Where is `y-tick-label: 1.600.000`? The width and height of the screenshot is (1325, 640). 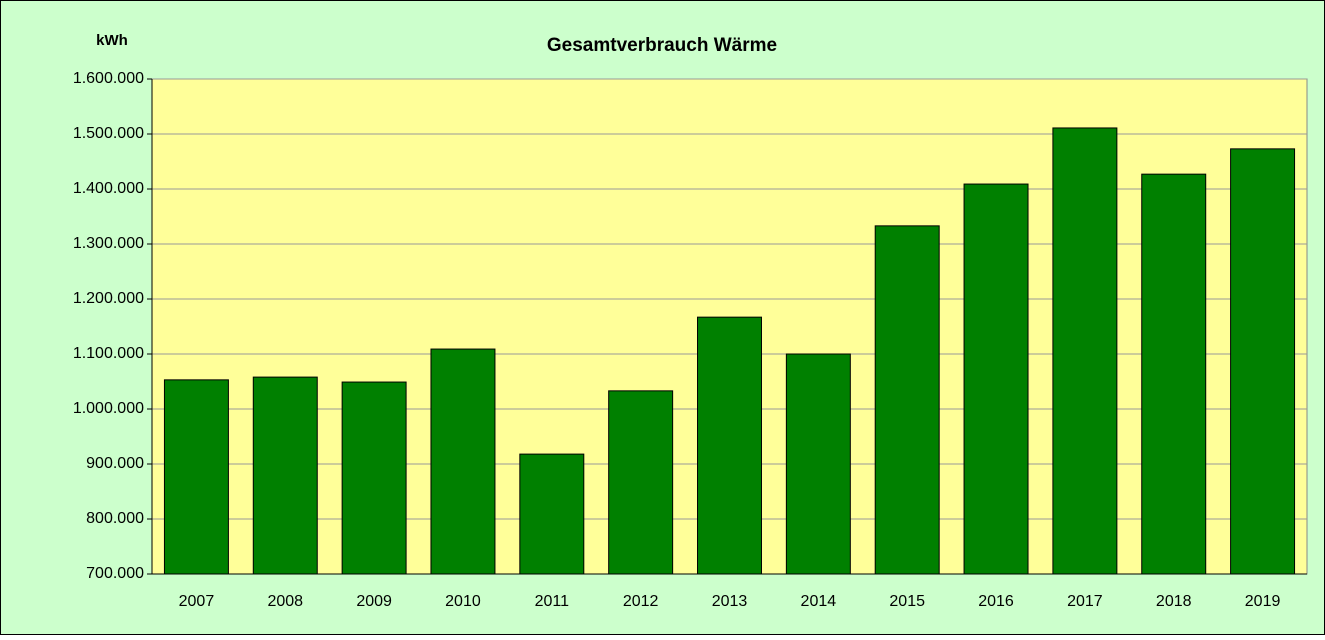
y-tick-label: 1.600.000 is located at coordinates (108, 78).